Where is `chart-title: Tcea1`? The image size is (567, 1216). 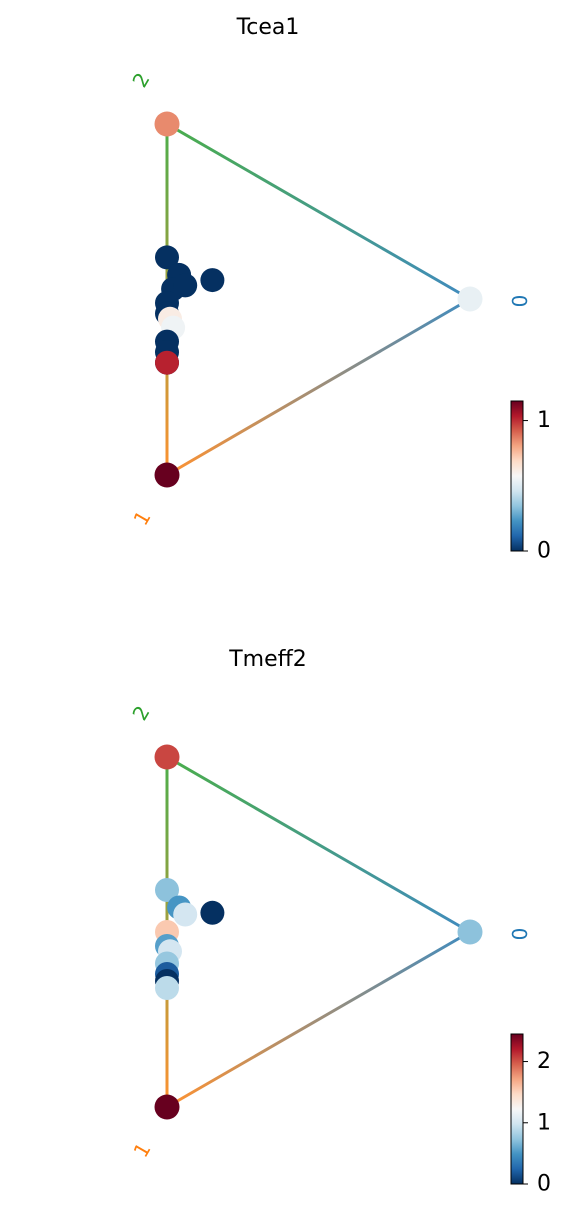 chart-title: Tcea1 is located at coordinates (268, 27).